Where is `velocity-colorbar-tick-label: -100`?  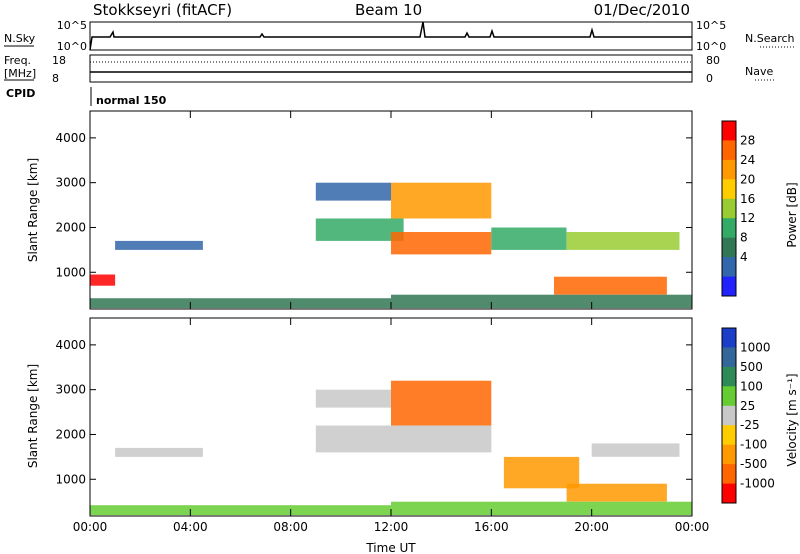
velocity-colorbar-tick-label: -100 is located at coordinates (753, 445).